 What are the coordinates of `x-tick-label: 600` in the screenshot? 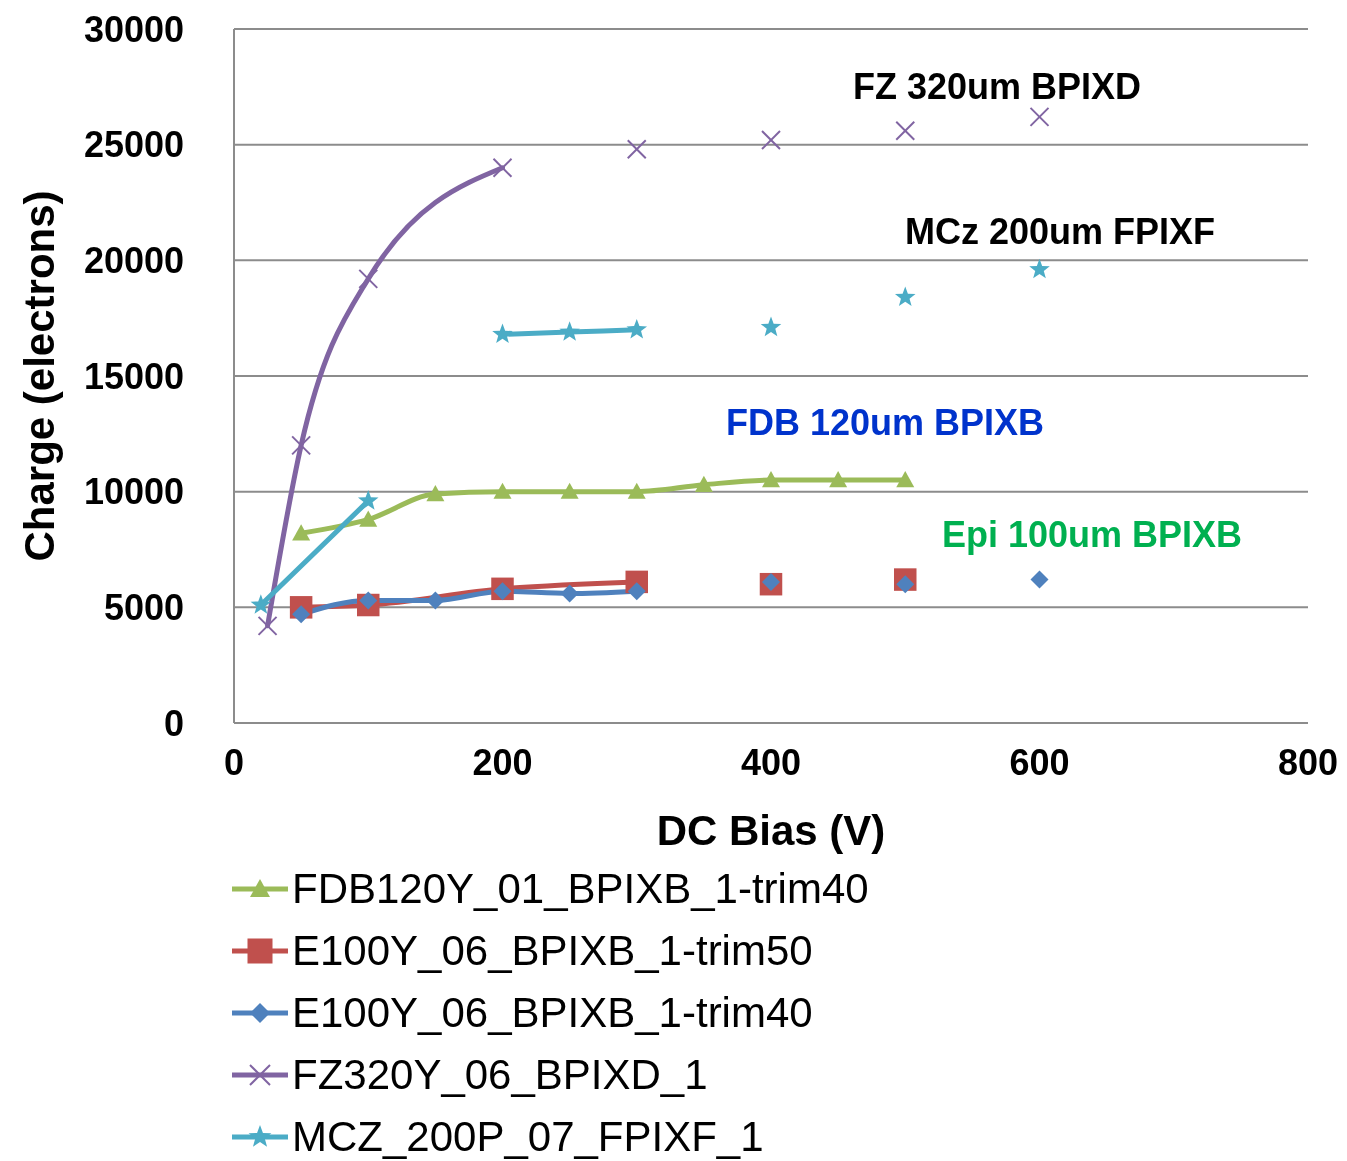 It's located at (1039, 762).